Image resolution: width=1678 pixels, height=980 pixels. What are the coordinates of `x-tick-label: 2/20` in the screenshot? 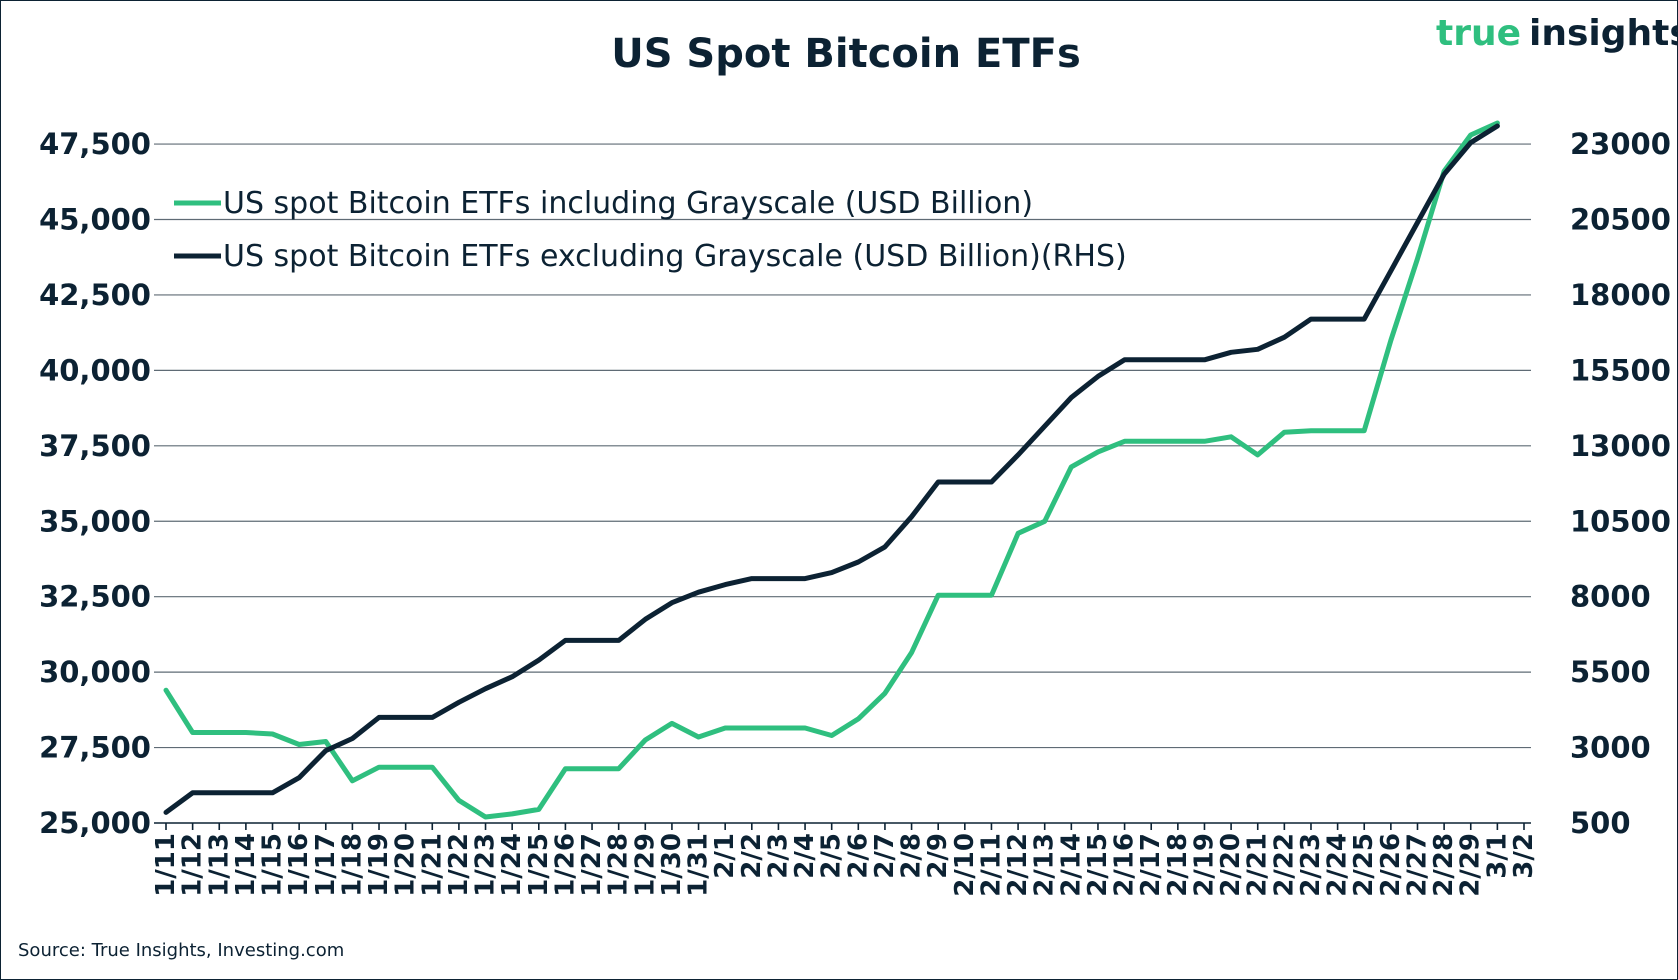 It's located at (1231, 865).